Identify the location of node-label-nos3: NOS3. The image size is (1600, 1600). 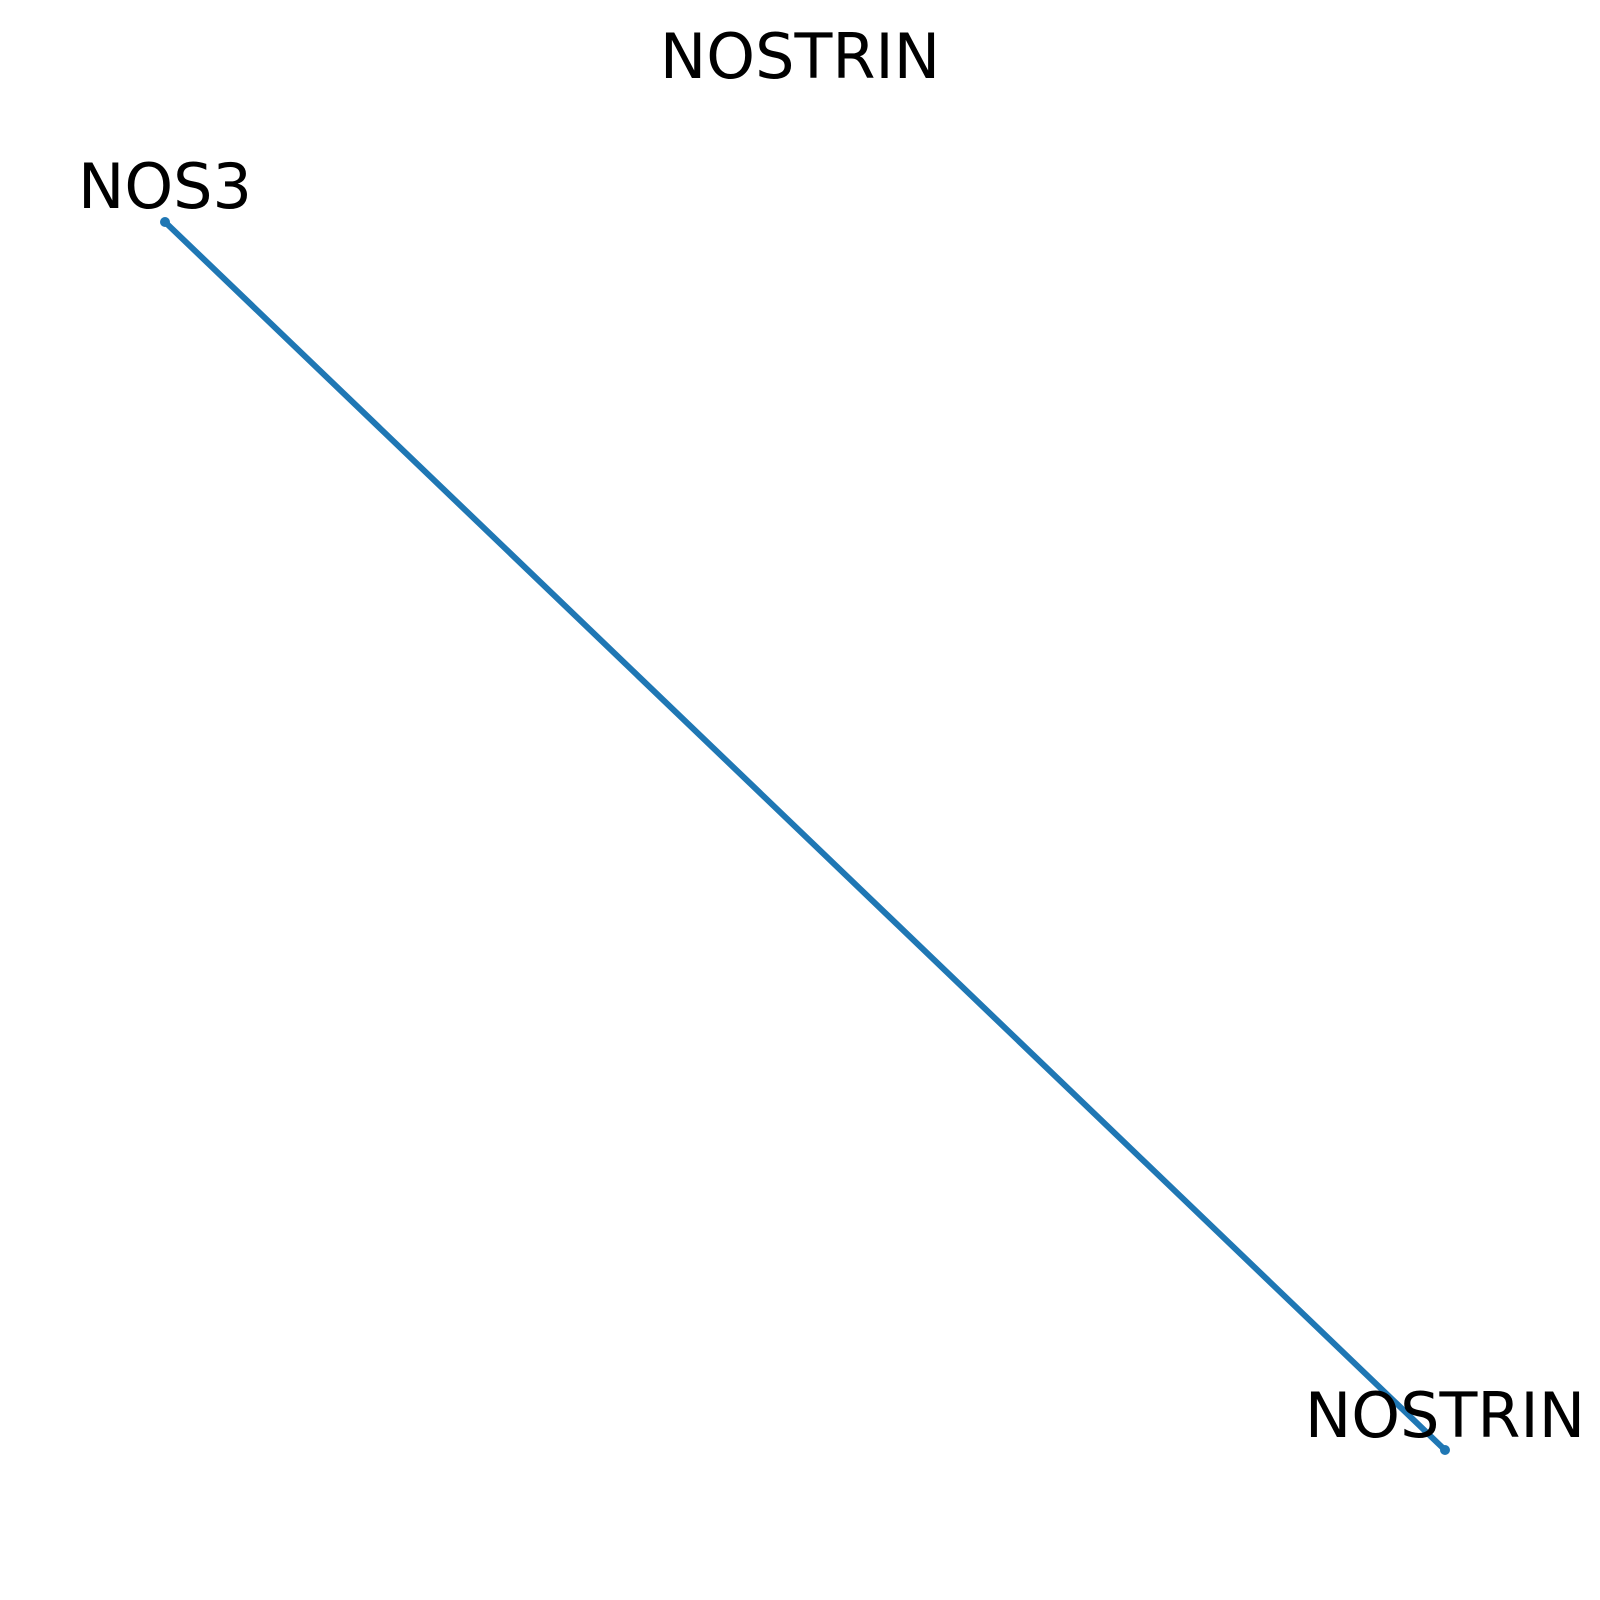
(165, 186).